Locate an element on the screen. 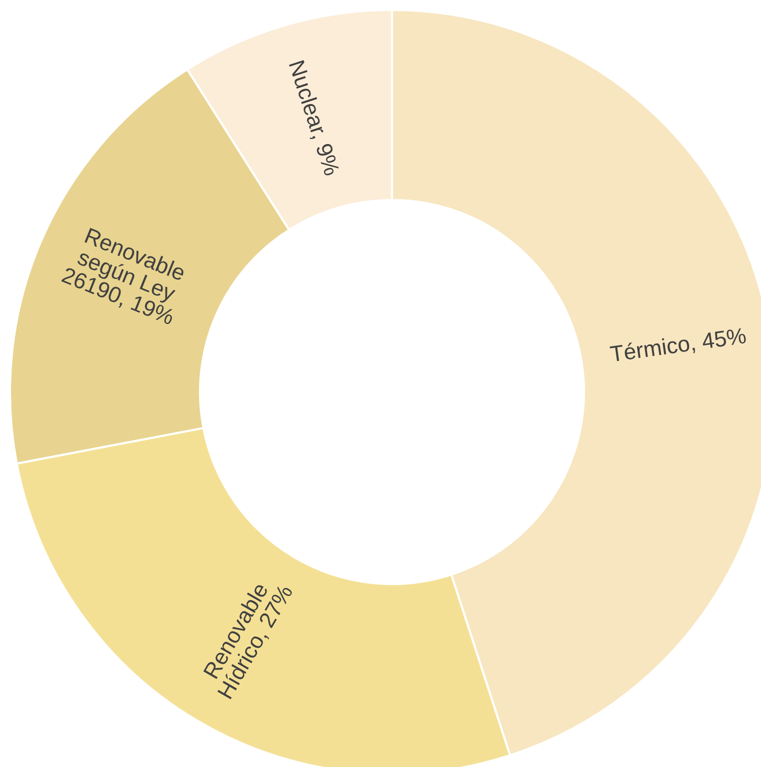 Image resolution: width=761 pixels, height=767 pixels. slice-label: Térmico, 45% is located at coordinates (678, 345).